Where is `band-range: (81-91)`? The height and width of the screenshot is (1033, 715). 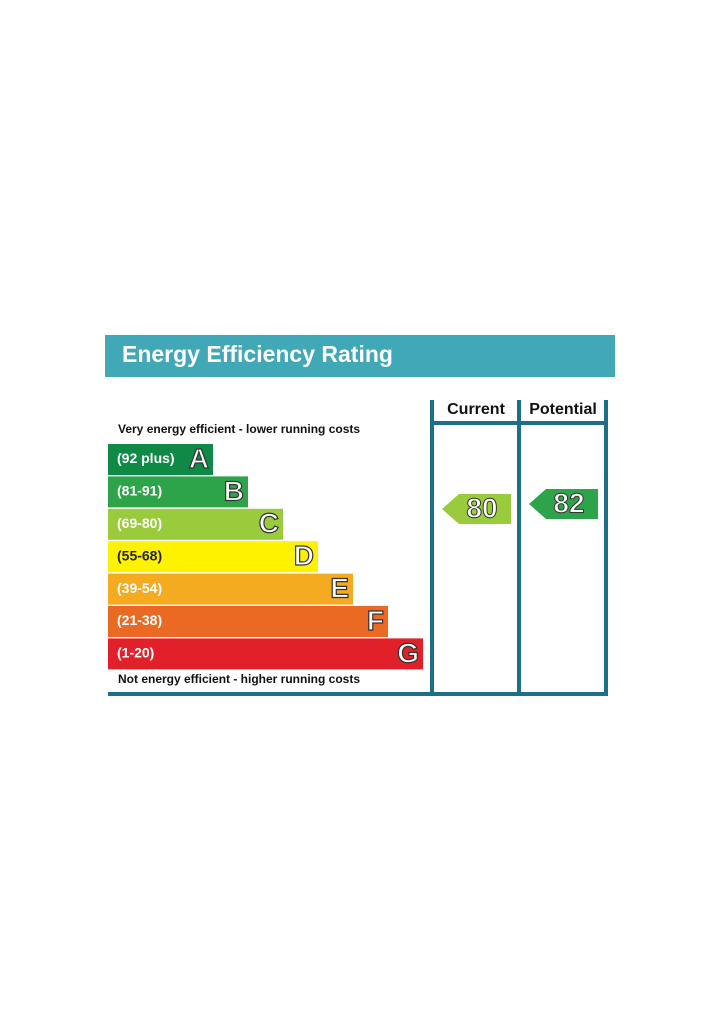
band-range: (81-91) is located at coordinates (139, 491).